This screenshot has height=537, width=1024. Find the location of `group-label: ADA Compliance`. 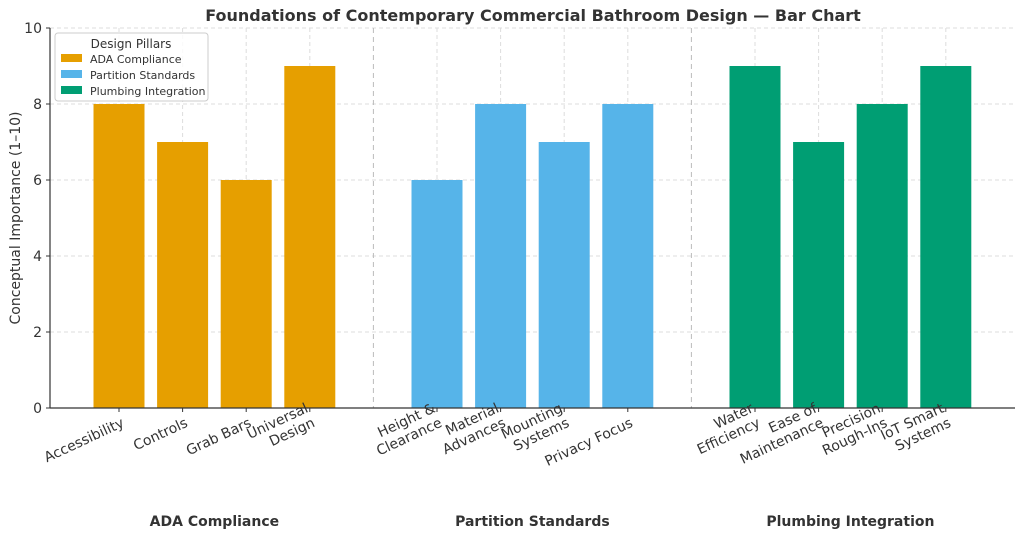

group-label: ADA Compliance is located at coordinates (214, 522).